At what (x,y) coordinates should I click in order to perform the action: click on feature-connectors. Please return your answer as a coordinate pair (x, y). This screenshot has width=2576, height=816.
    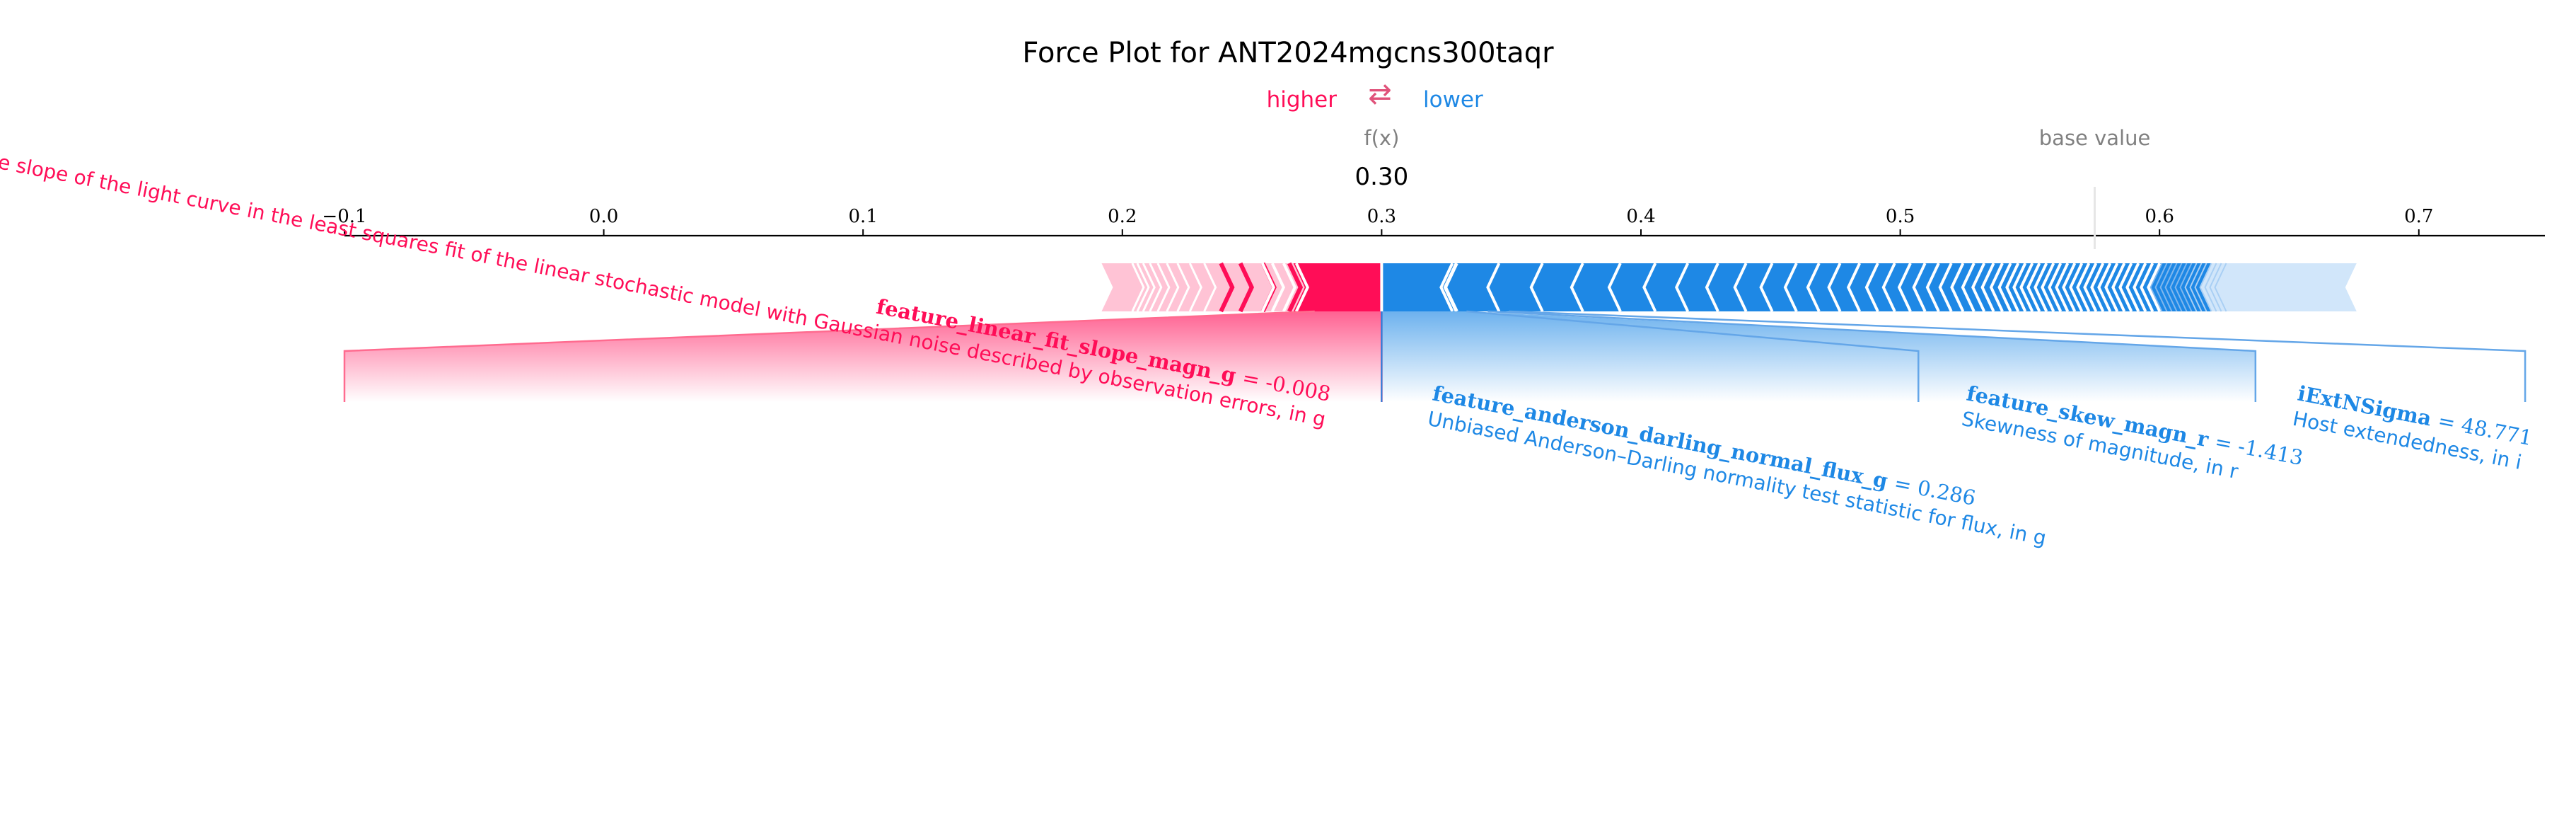
    Looking at the image, I should click on (1434, 356).